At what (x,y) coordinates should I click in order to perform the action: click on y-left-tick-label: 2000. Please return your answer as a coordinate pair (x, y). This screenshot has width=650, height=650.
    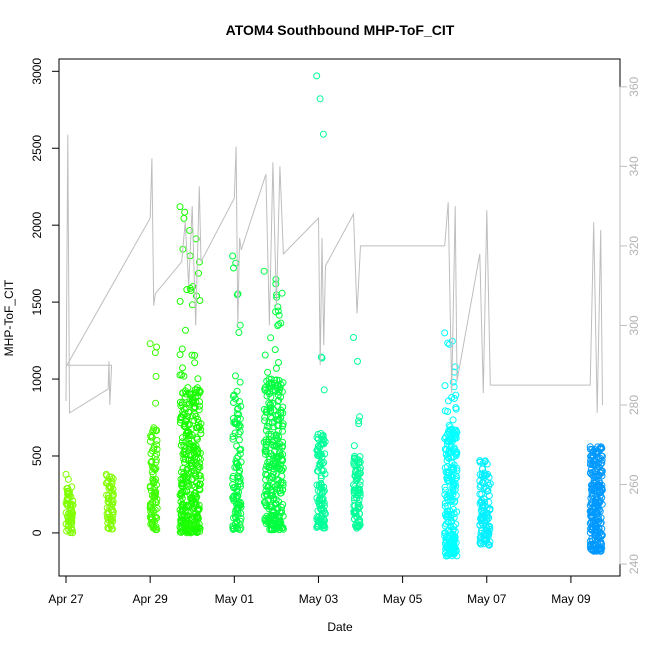
    Looking at the image, I should click on (37, 225).